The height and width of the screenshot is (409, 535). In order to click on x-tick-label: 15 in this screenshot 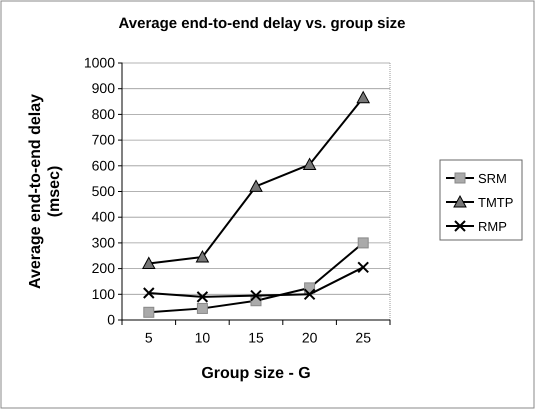, I will do `click(256, 338)`.